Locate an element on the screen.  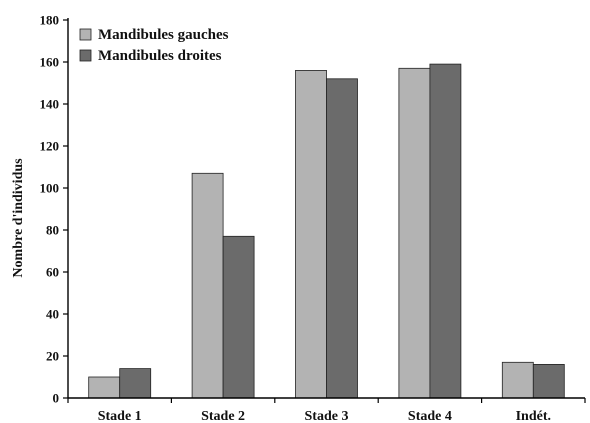
y-tick-label: 120 is located at coordinates (50, 146).